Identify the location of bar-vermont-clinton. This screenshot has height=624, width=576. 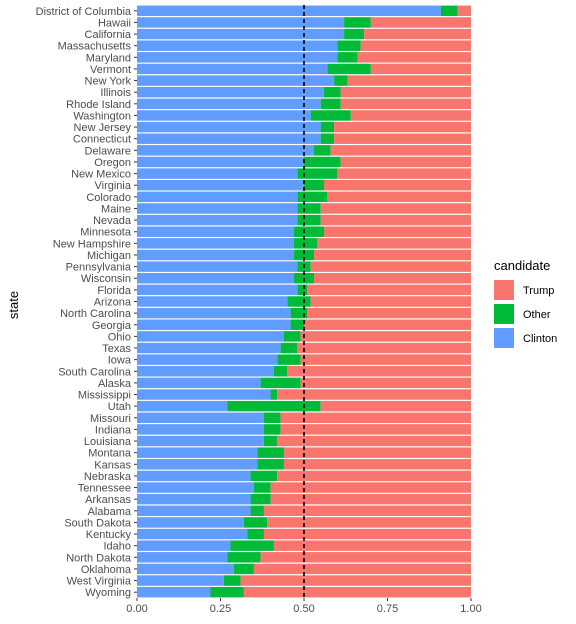
(232, 69).